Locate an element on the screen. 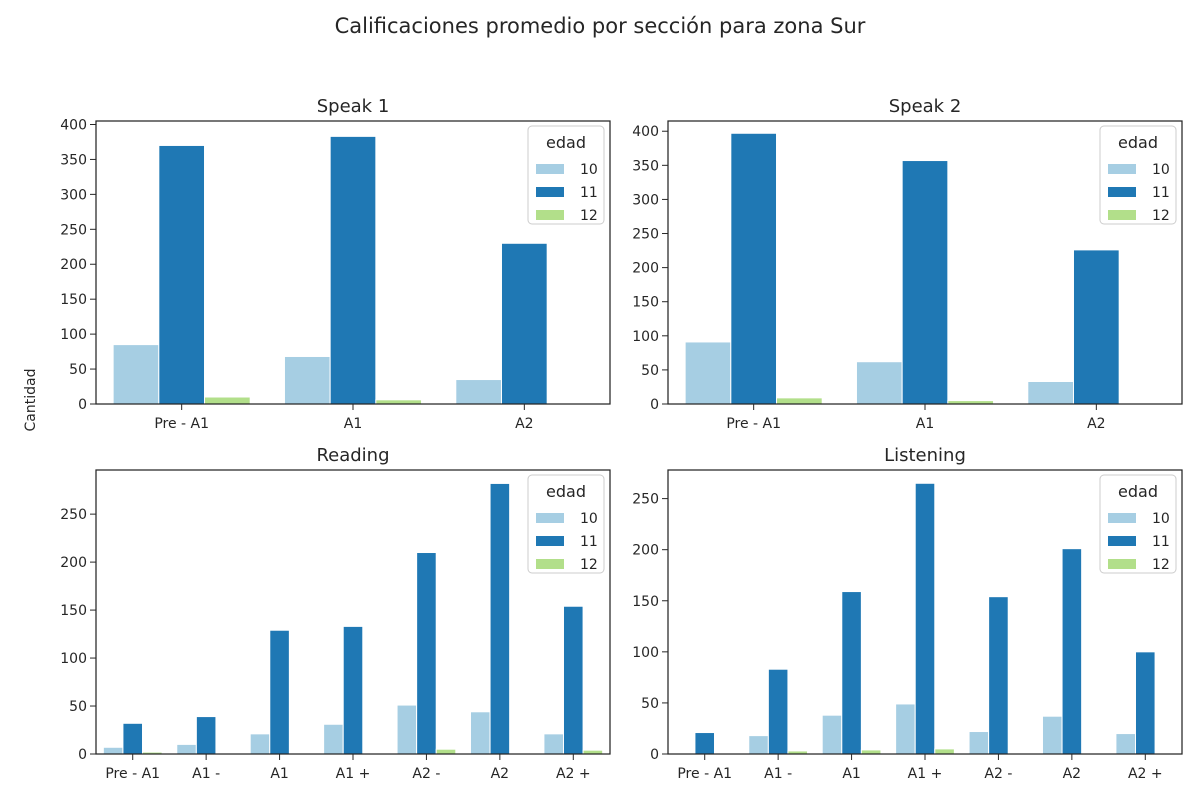 The width and height of the screenshot is (1200, 800). bar-11-A2 is located at coordinates (1072, 651).